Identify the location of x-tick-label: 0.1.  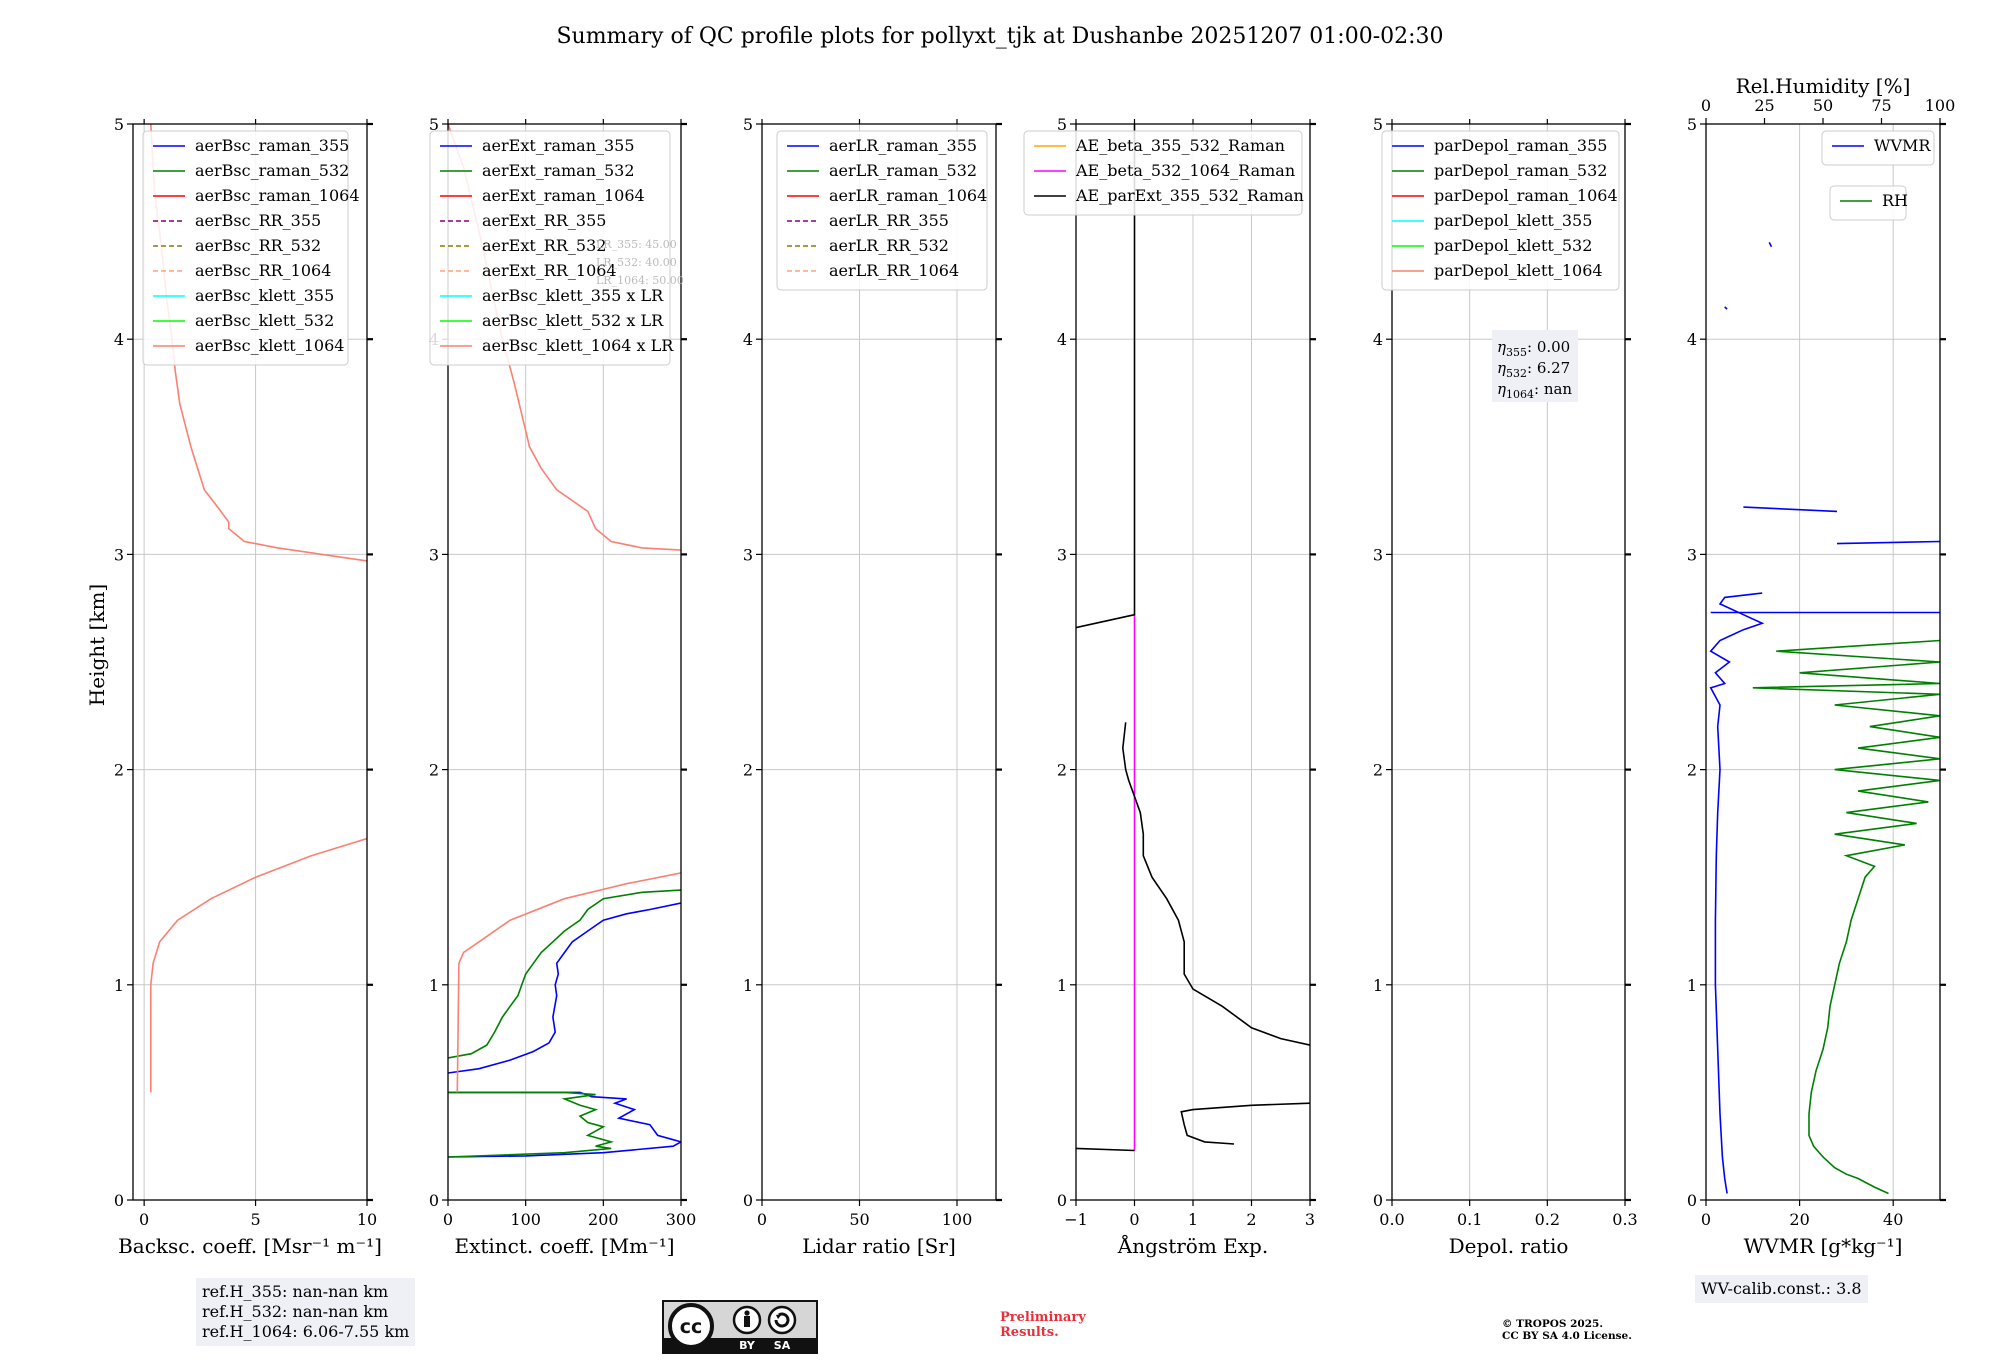
(1469, 1219).